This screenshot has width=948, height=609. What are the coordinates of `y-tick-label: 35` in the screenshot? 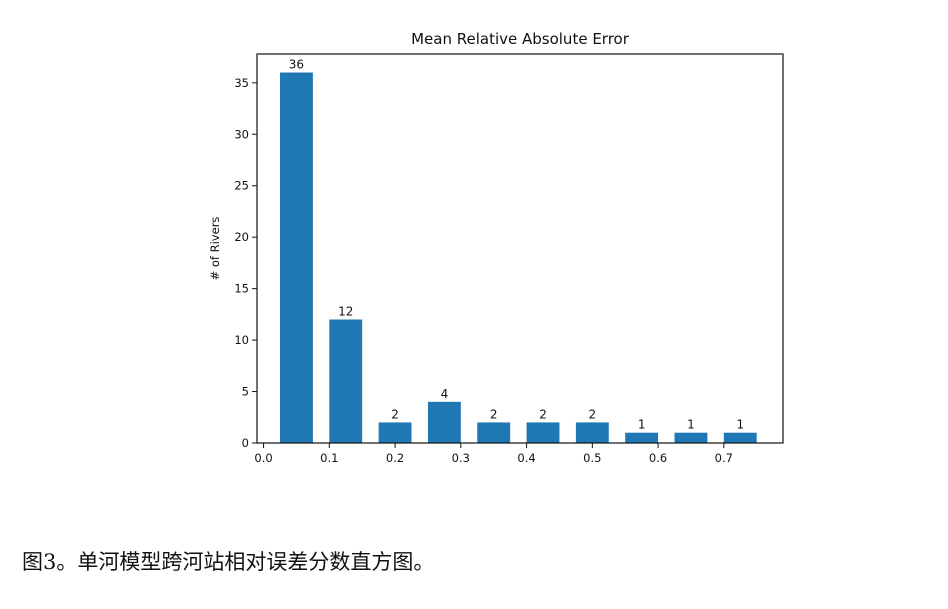 It's located at (241, 83).